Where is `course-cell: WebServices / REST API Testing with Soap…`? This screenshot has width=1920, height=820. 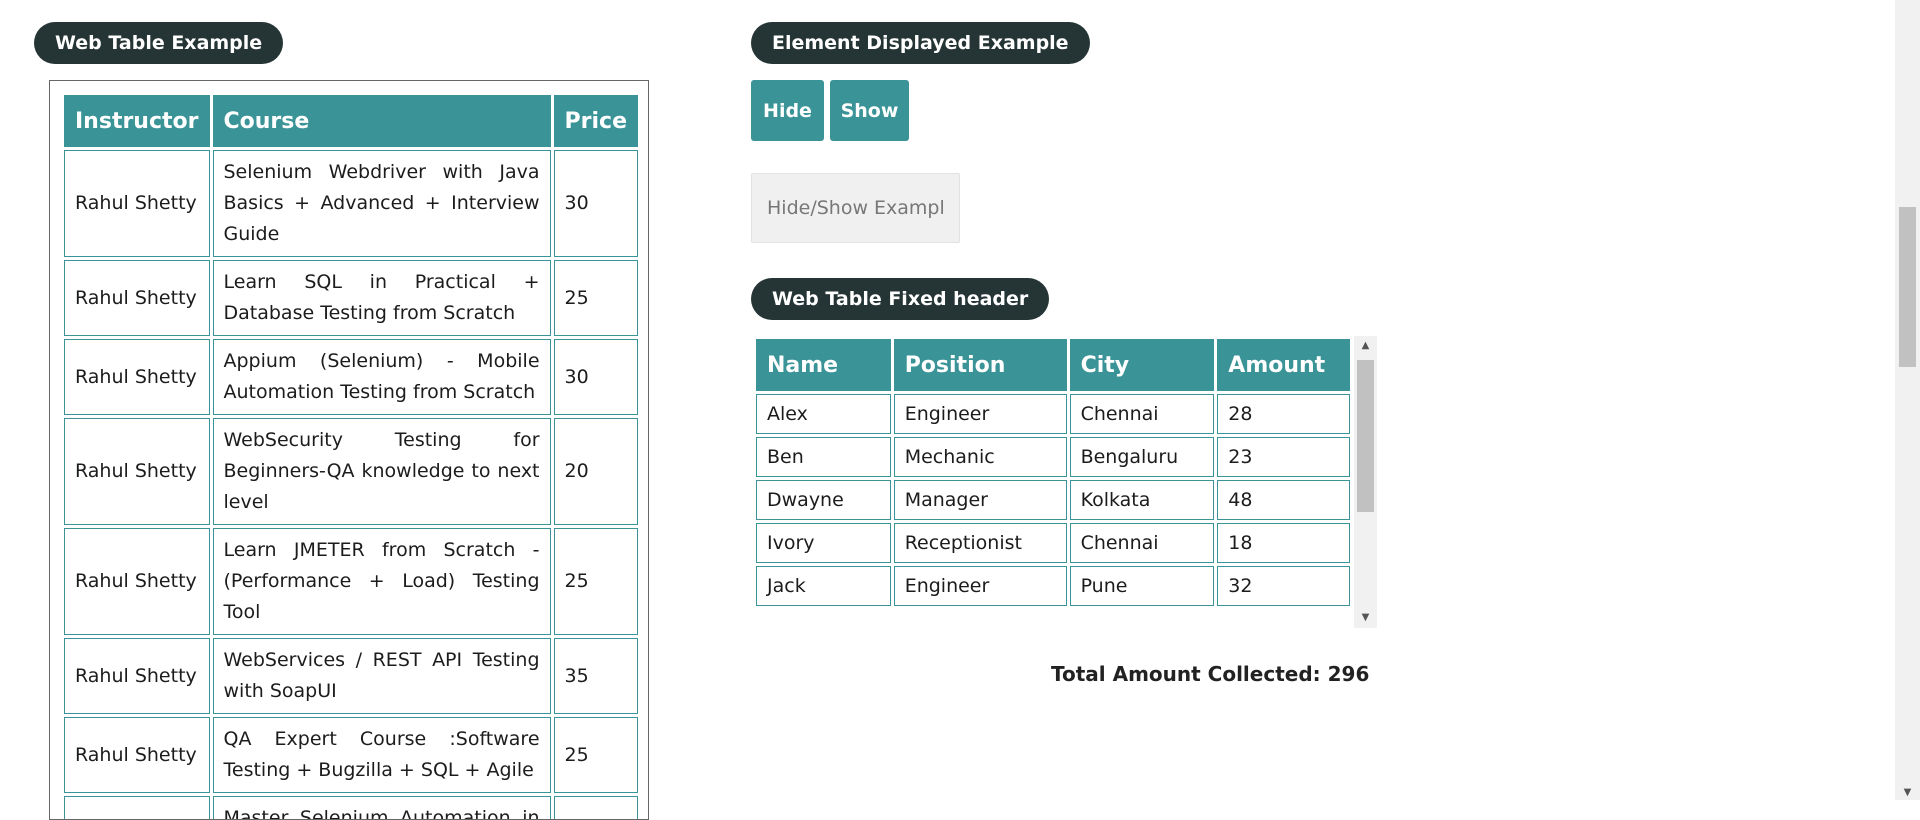
course-cell: WebServices / REST API Testing with Soap… is located at coordinates (381, 676).